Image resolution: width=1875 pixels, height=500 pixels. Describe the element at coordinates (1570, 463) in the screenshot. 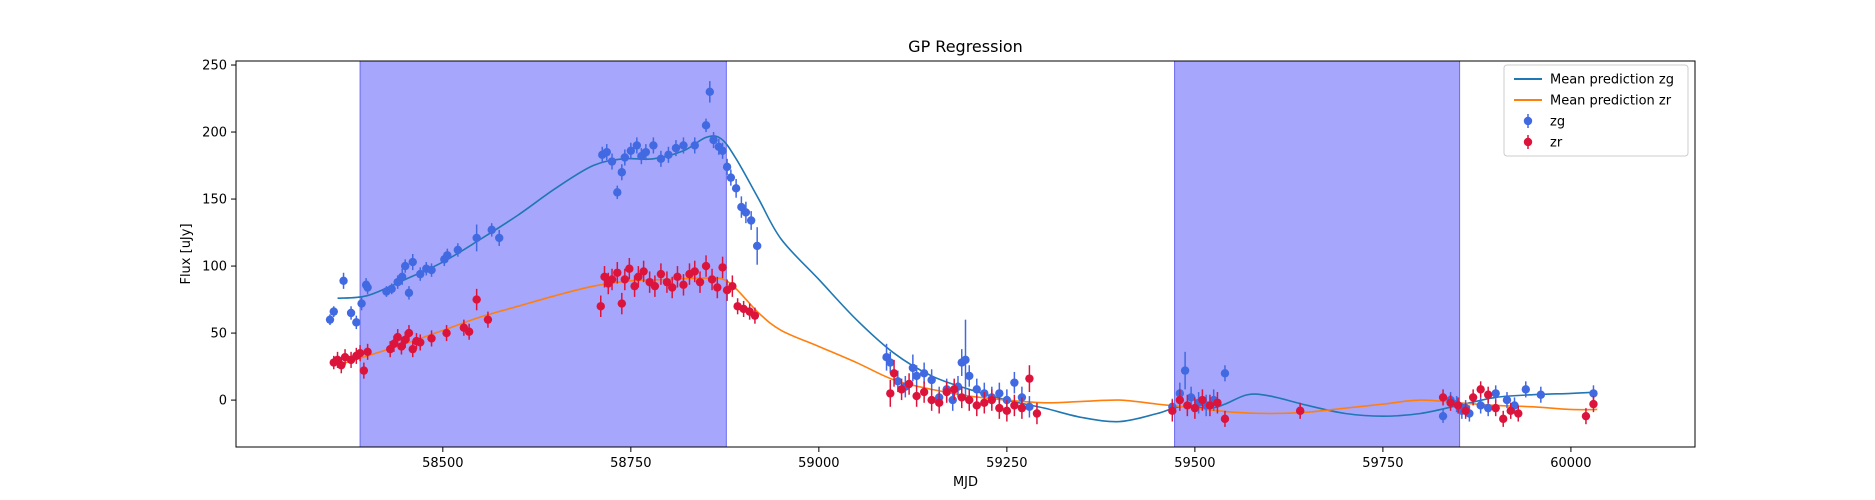

I see `x-tick-label: 60000` at that location.